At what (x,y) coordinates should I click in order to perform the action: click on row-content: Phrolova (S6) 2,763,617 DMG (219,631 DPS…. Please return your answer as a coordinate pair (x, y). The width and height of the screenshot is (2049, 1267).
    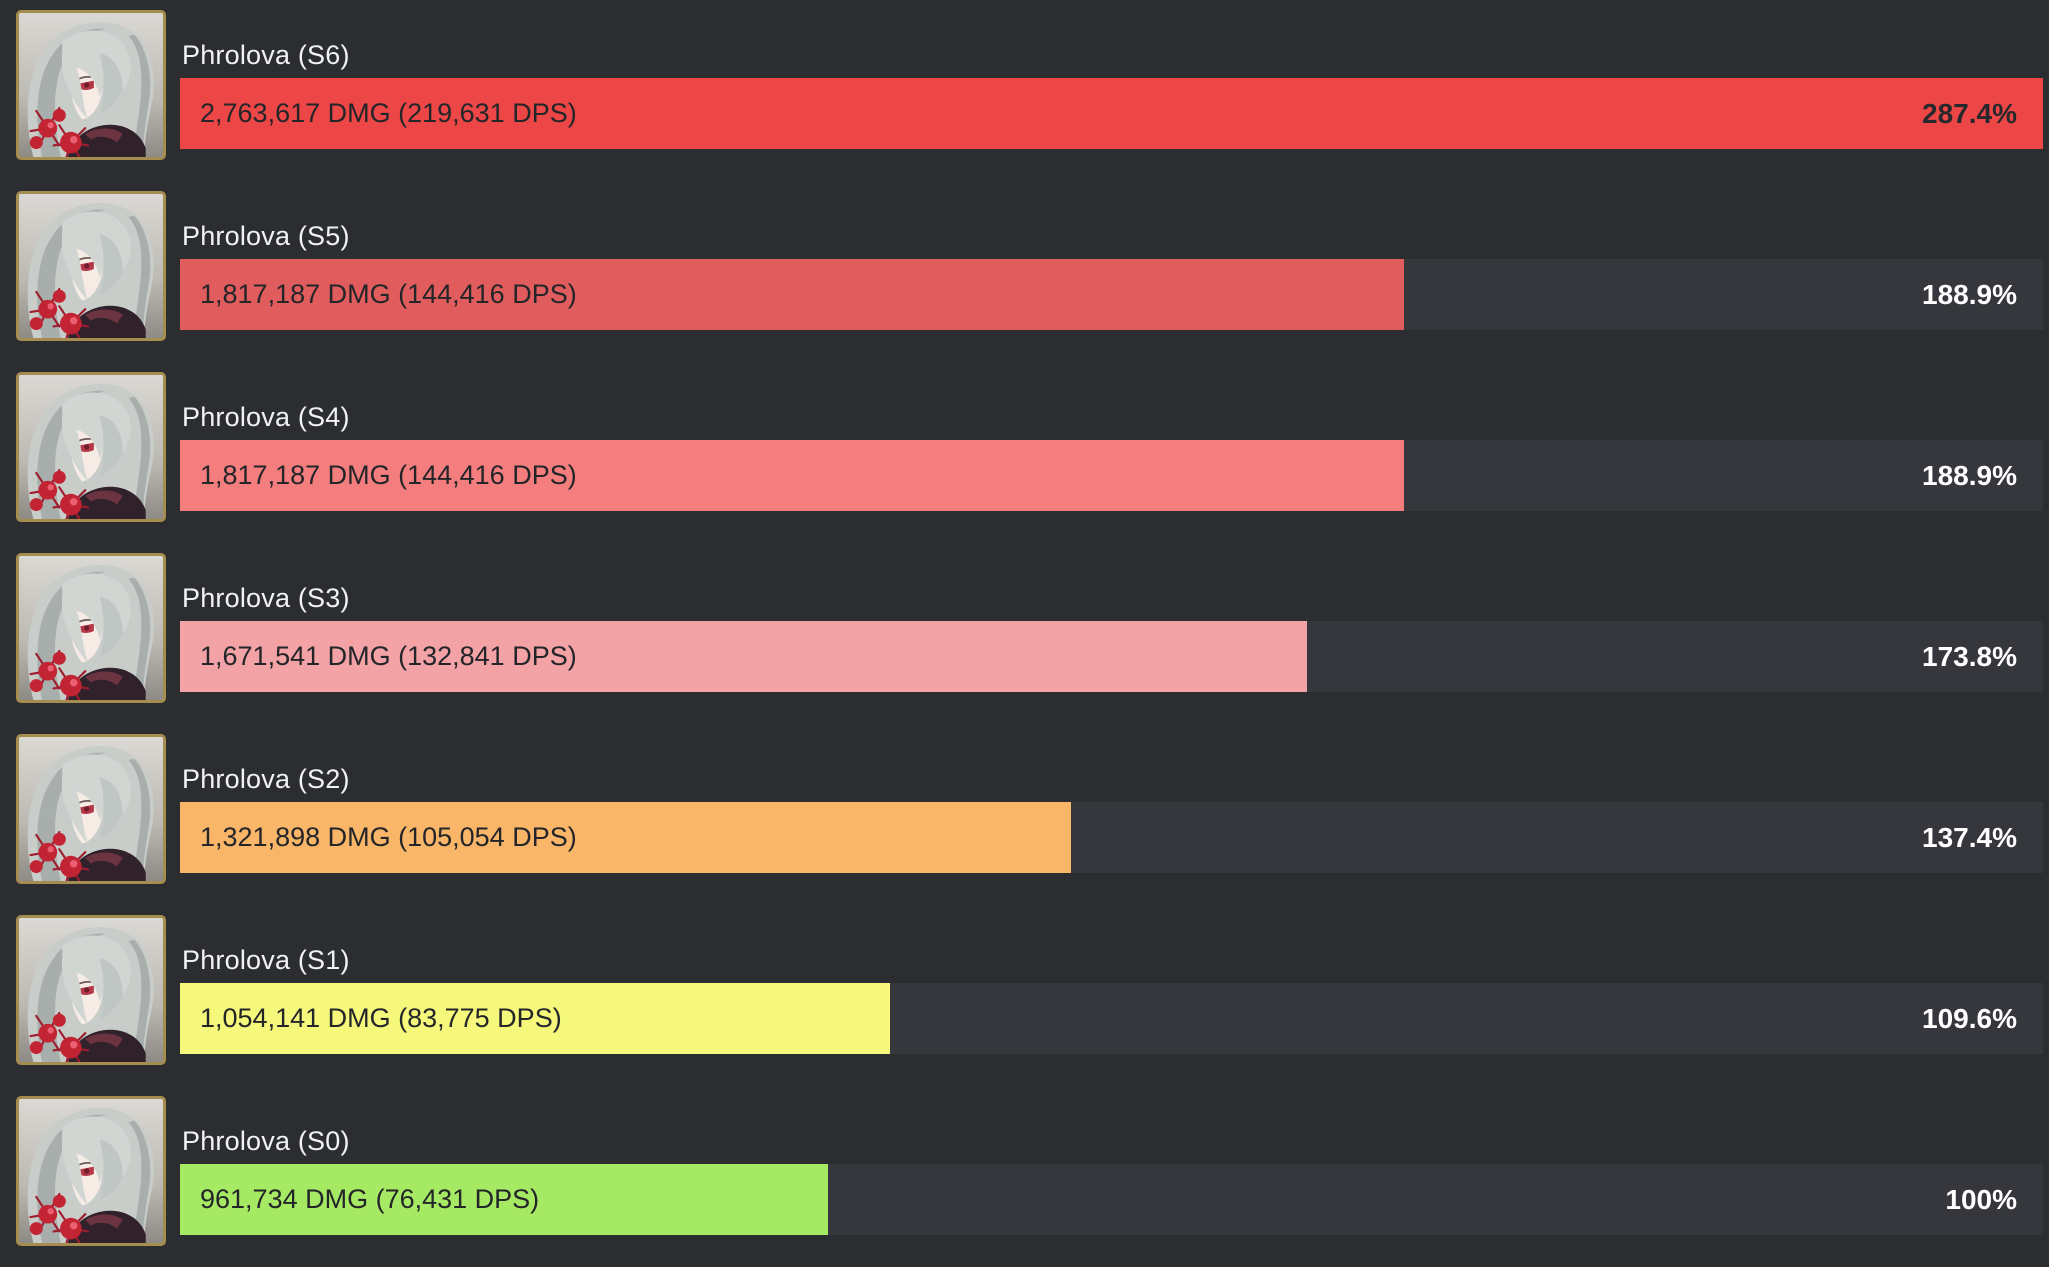
    Looking at the image, I should click on (1111, 90).